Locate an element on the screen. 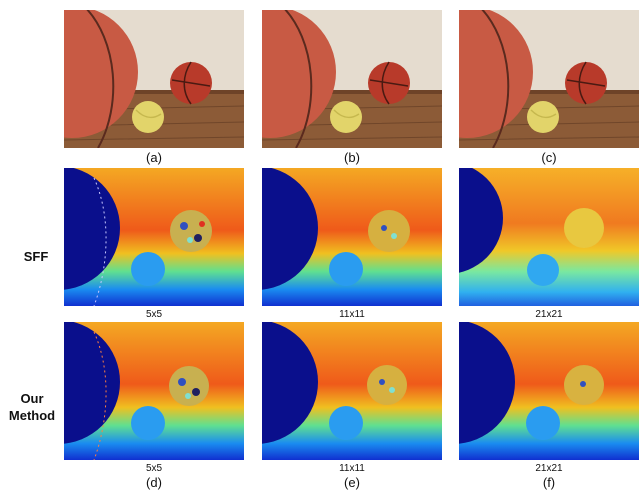 This screenshot has height=493, width=640. caption-d: (d) is located at coordinates (154, 482).